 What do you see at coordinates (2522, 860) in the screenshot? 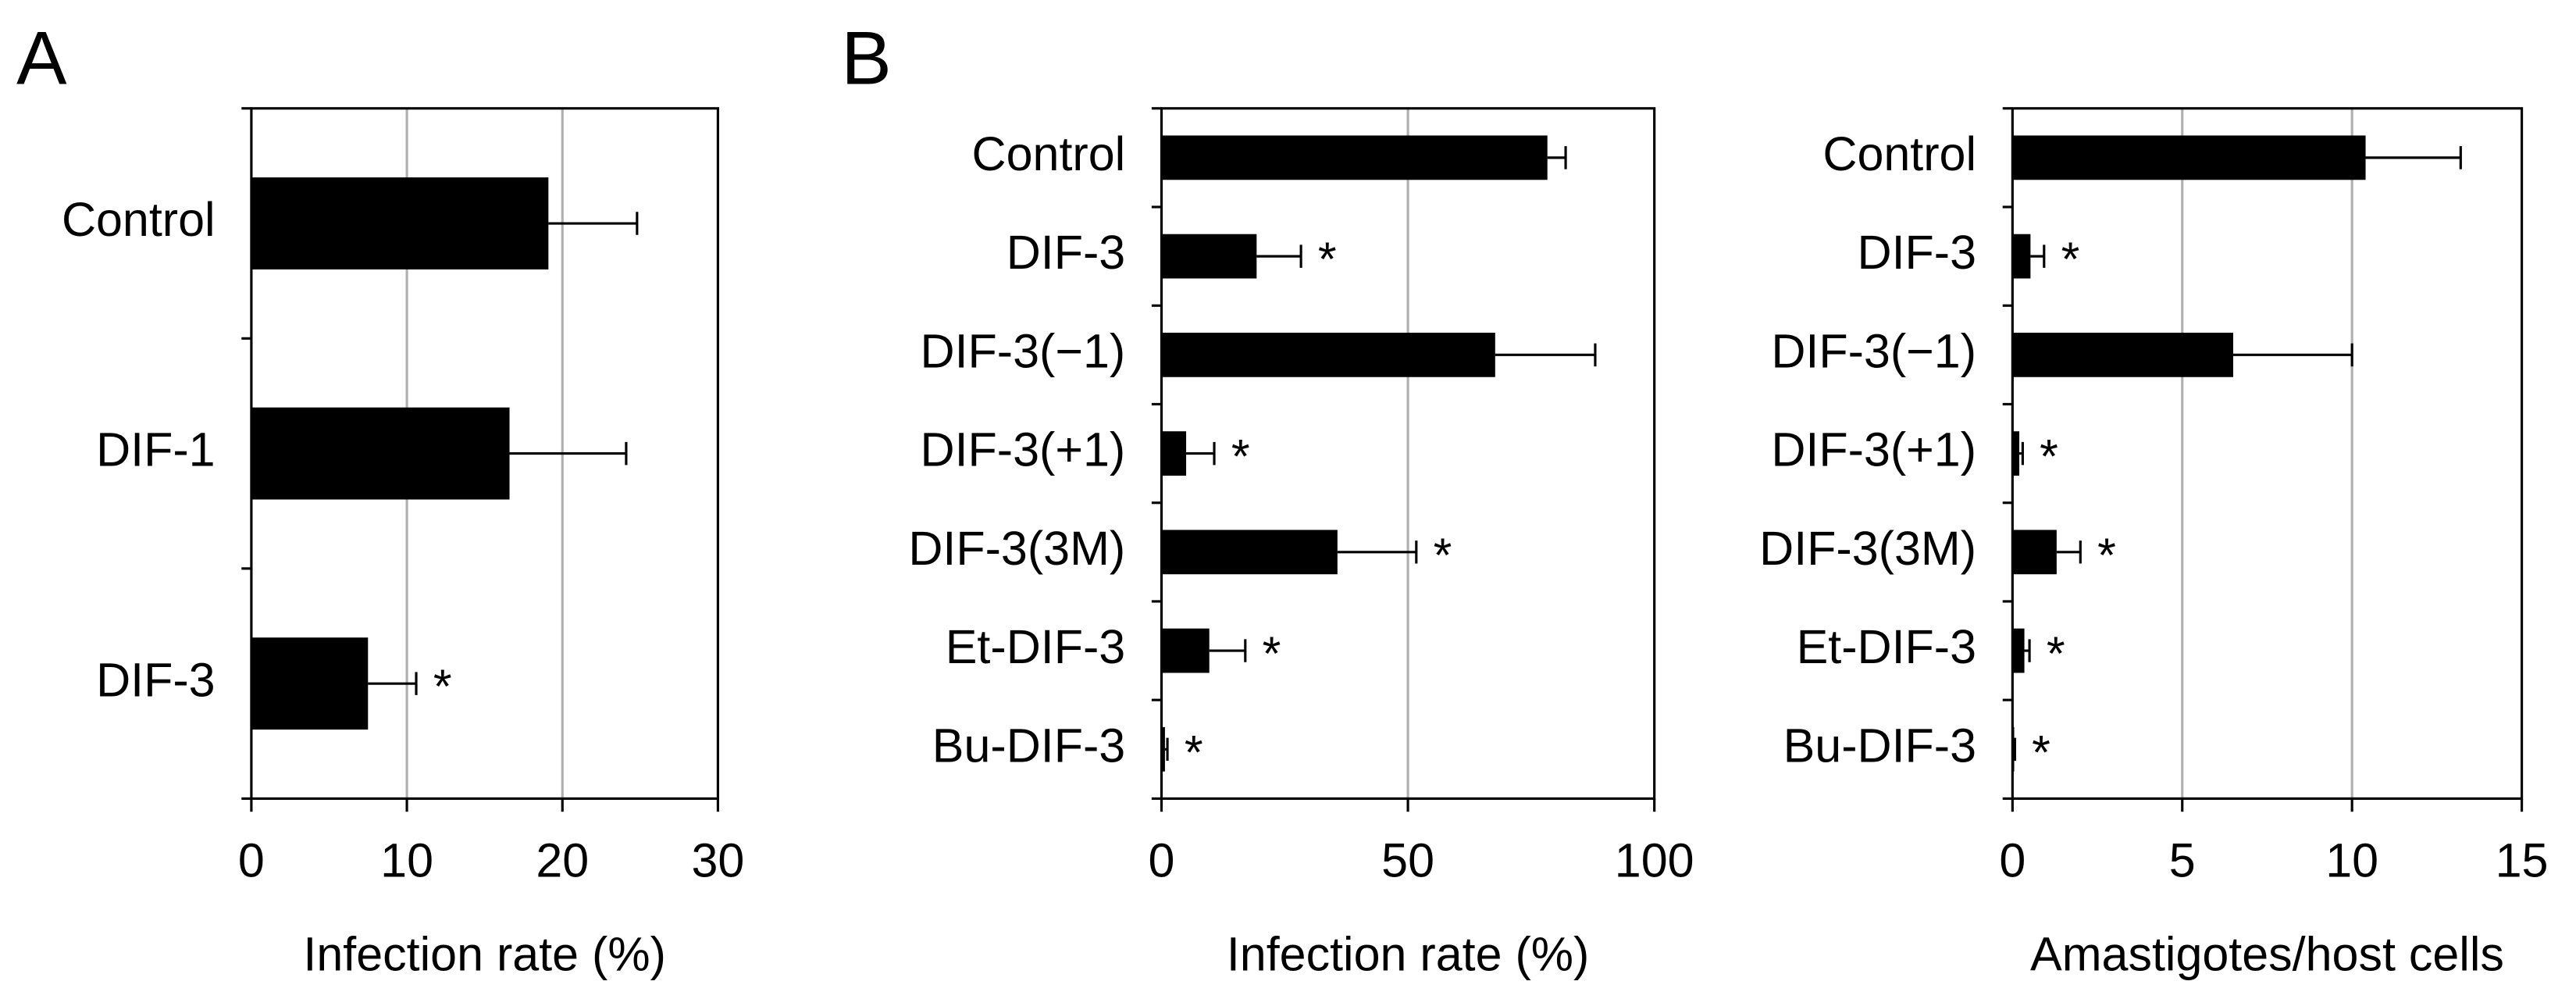
I see `x-tick-label: 15` at bounding box center [2522, 860].